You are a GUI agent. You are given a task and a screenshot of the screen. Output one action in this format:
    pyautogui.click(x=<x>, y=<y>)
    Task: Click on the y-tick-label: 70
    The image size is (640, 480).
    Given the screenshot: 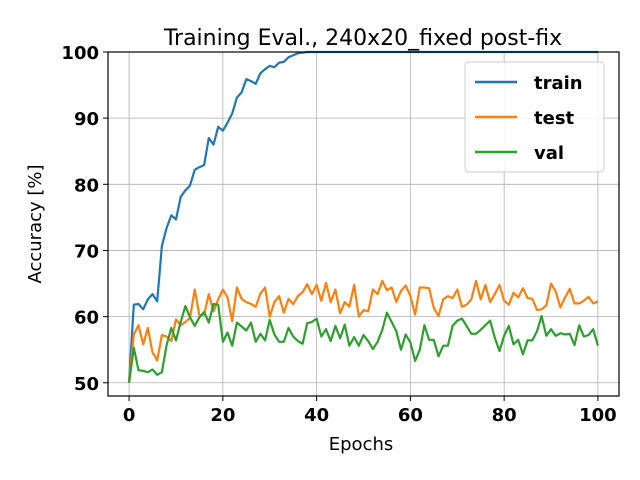 What is the action you would take?
    pyautogui.click(x=86, y=251)
    